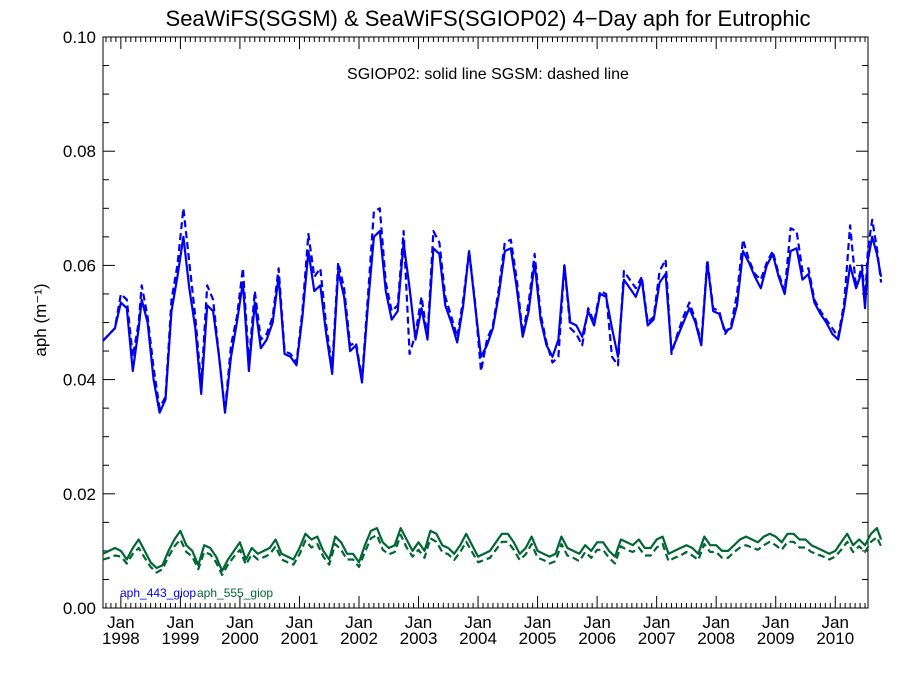  What do you see at coordinates (121, 638) in the screenshot?
I see `x-tick-year-label: 1998` at bounding box center [121, 638].